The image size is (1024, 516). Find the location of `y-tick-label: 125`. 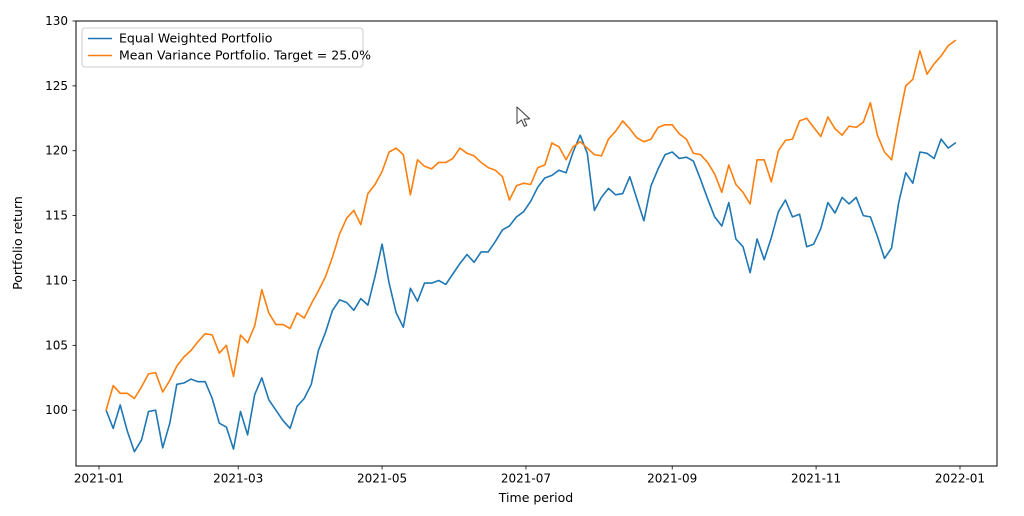

y-tick-label: 125 is located at coordinates (56, 86).